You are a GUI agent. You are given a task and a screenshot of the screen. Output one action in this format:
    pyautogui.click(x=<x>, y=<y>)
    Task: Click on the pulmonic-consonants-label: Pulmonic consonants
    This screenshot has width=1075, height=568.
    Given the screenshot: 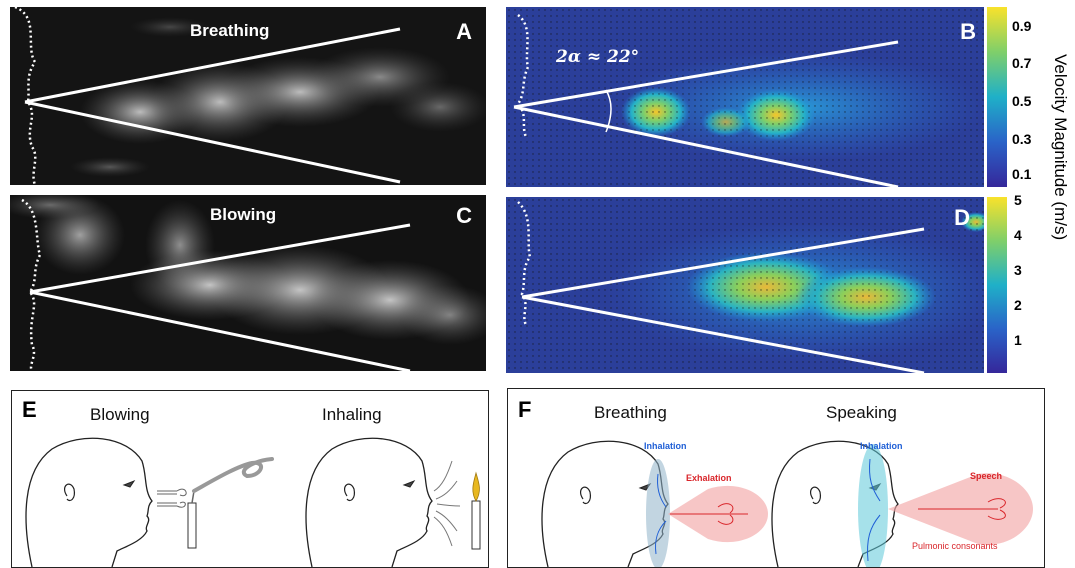 What is the action you would take?
    pyautogui.click(x=955, y=546)
    